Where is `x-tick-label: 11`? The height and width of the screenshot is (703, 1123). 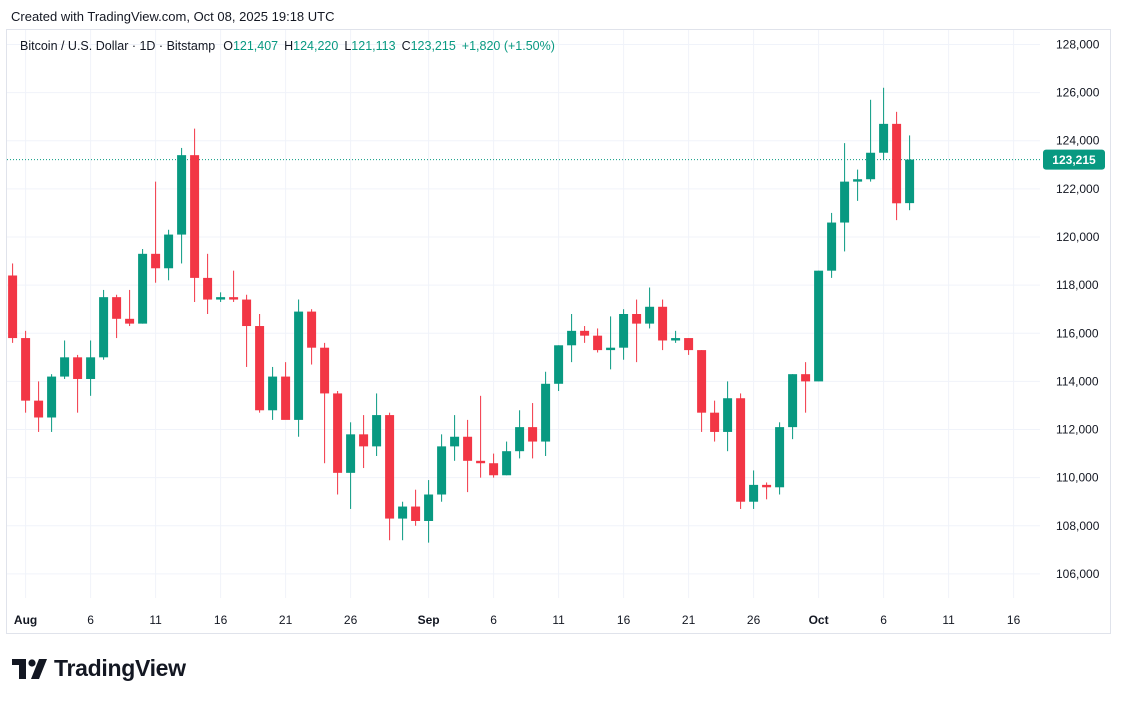
x-tick-label: 11 is located at coordinates (155, 620).